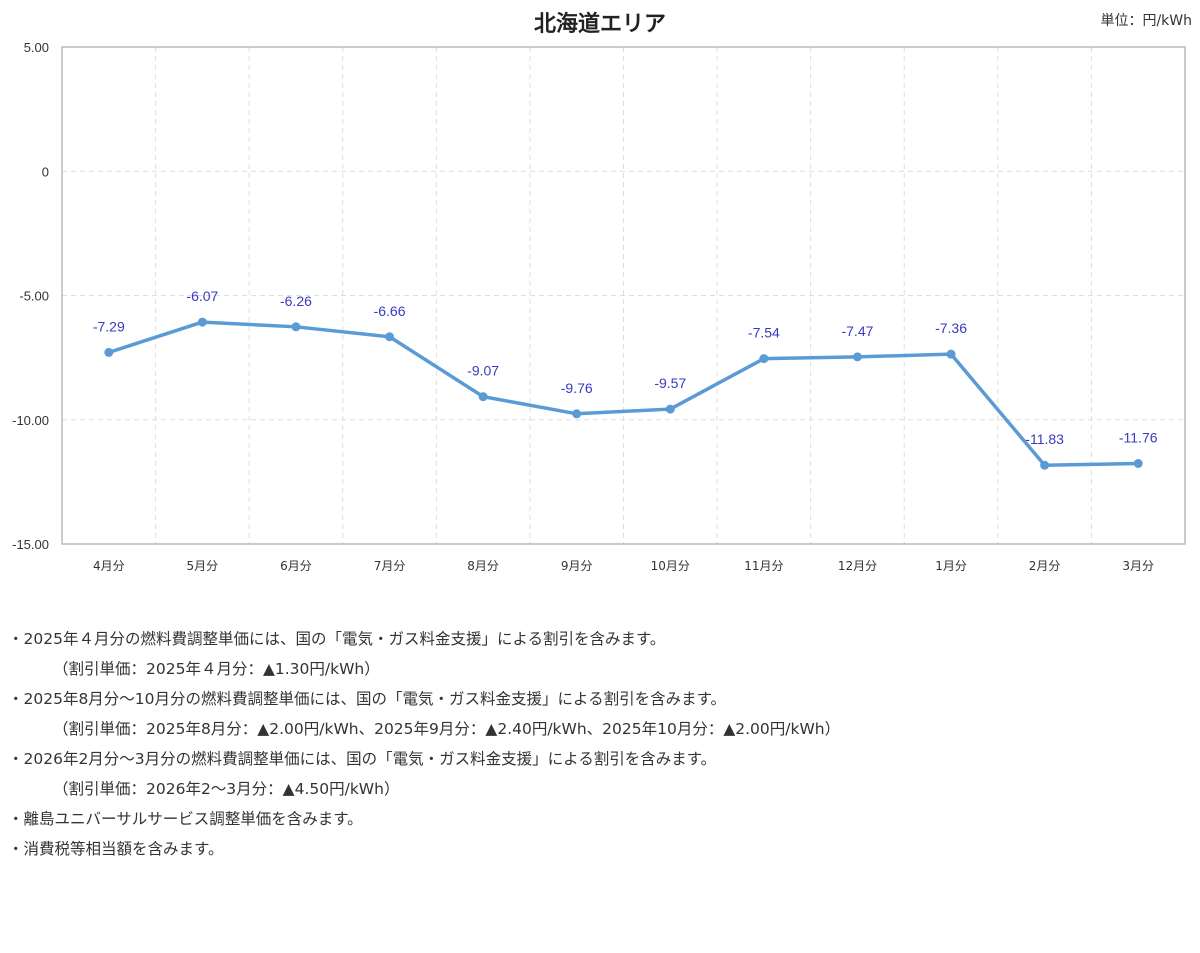  Describe the element at coordinates (599, 24) in the screenshot. I see `chart-title: 北海道エリア` at that location.